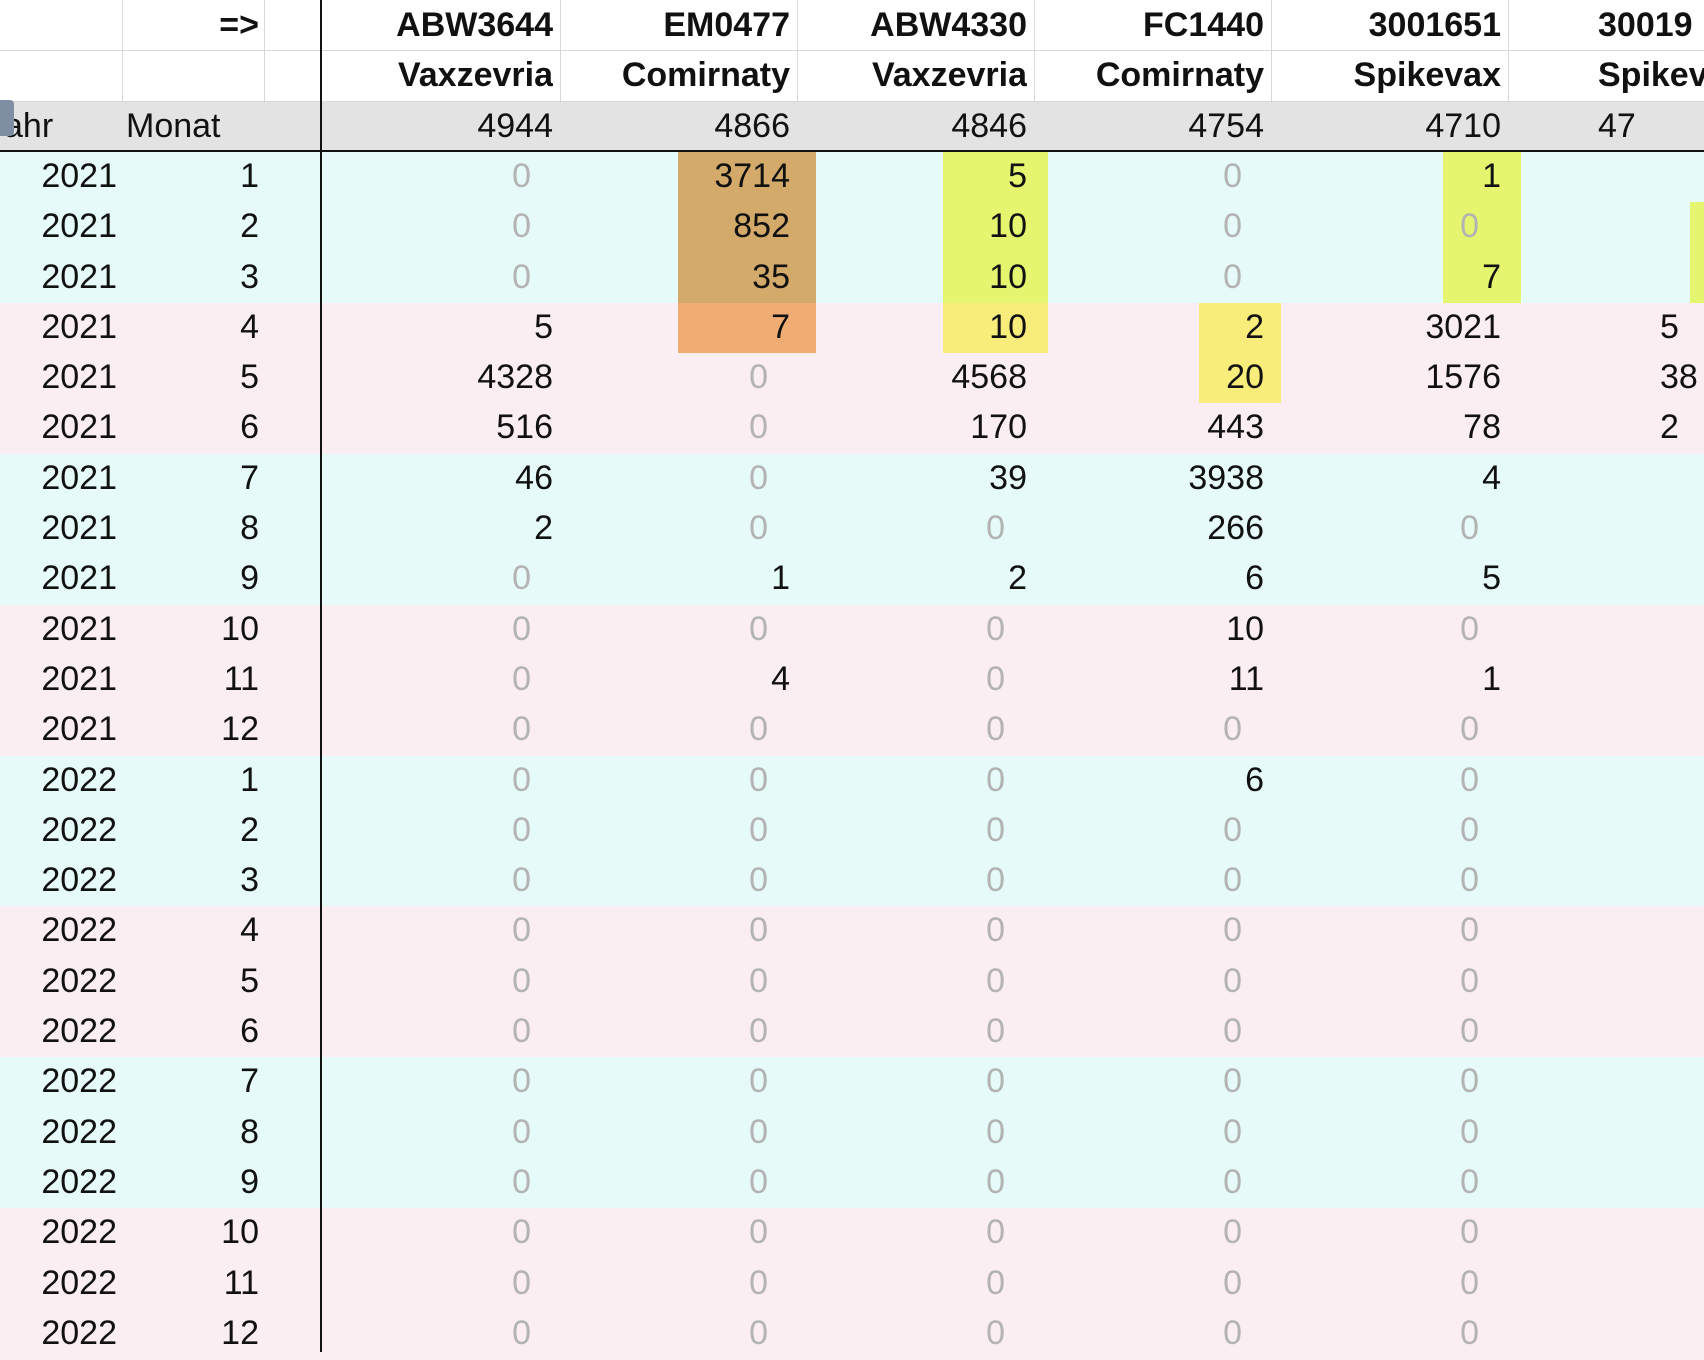 The image size is (1704, 1360). I want to click on value-cell: 46, so click(534, 477).